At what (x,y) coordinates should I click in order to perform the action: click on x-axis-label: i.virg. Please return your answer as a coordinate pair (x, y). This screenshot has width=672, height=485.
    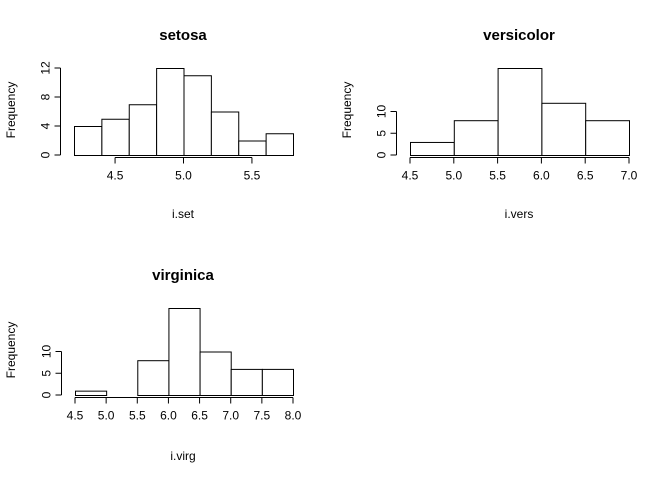
    Looking at the image, I should click on (182, 456).